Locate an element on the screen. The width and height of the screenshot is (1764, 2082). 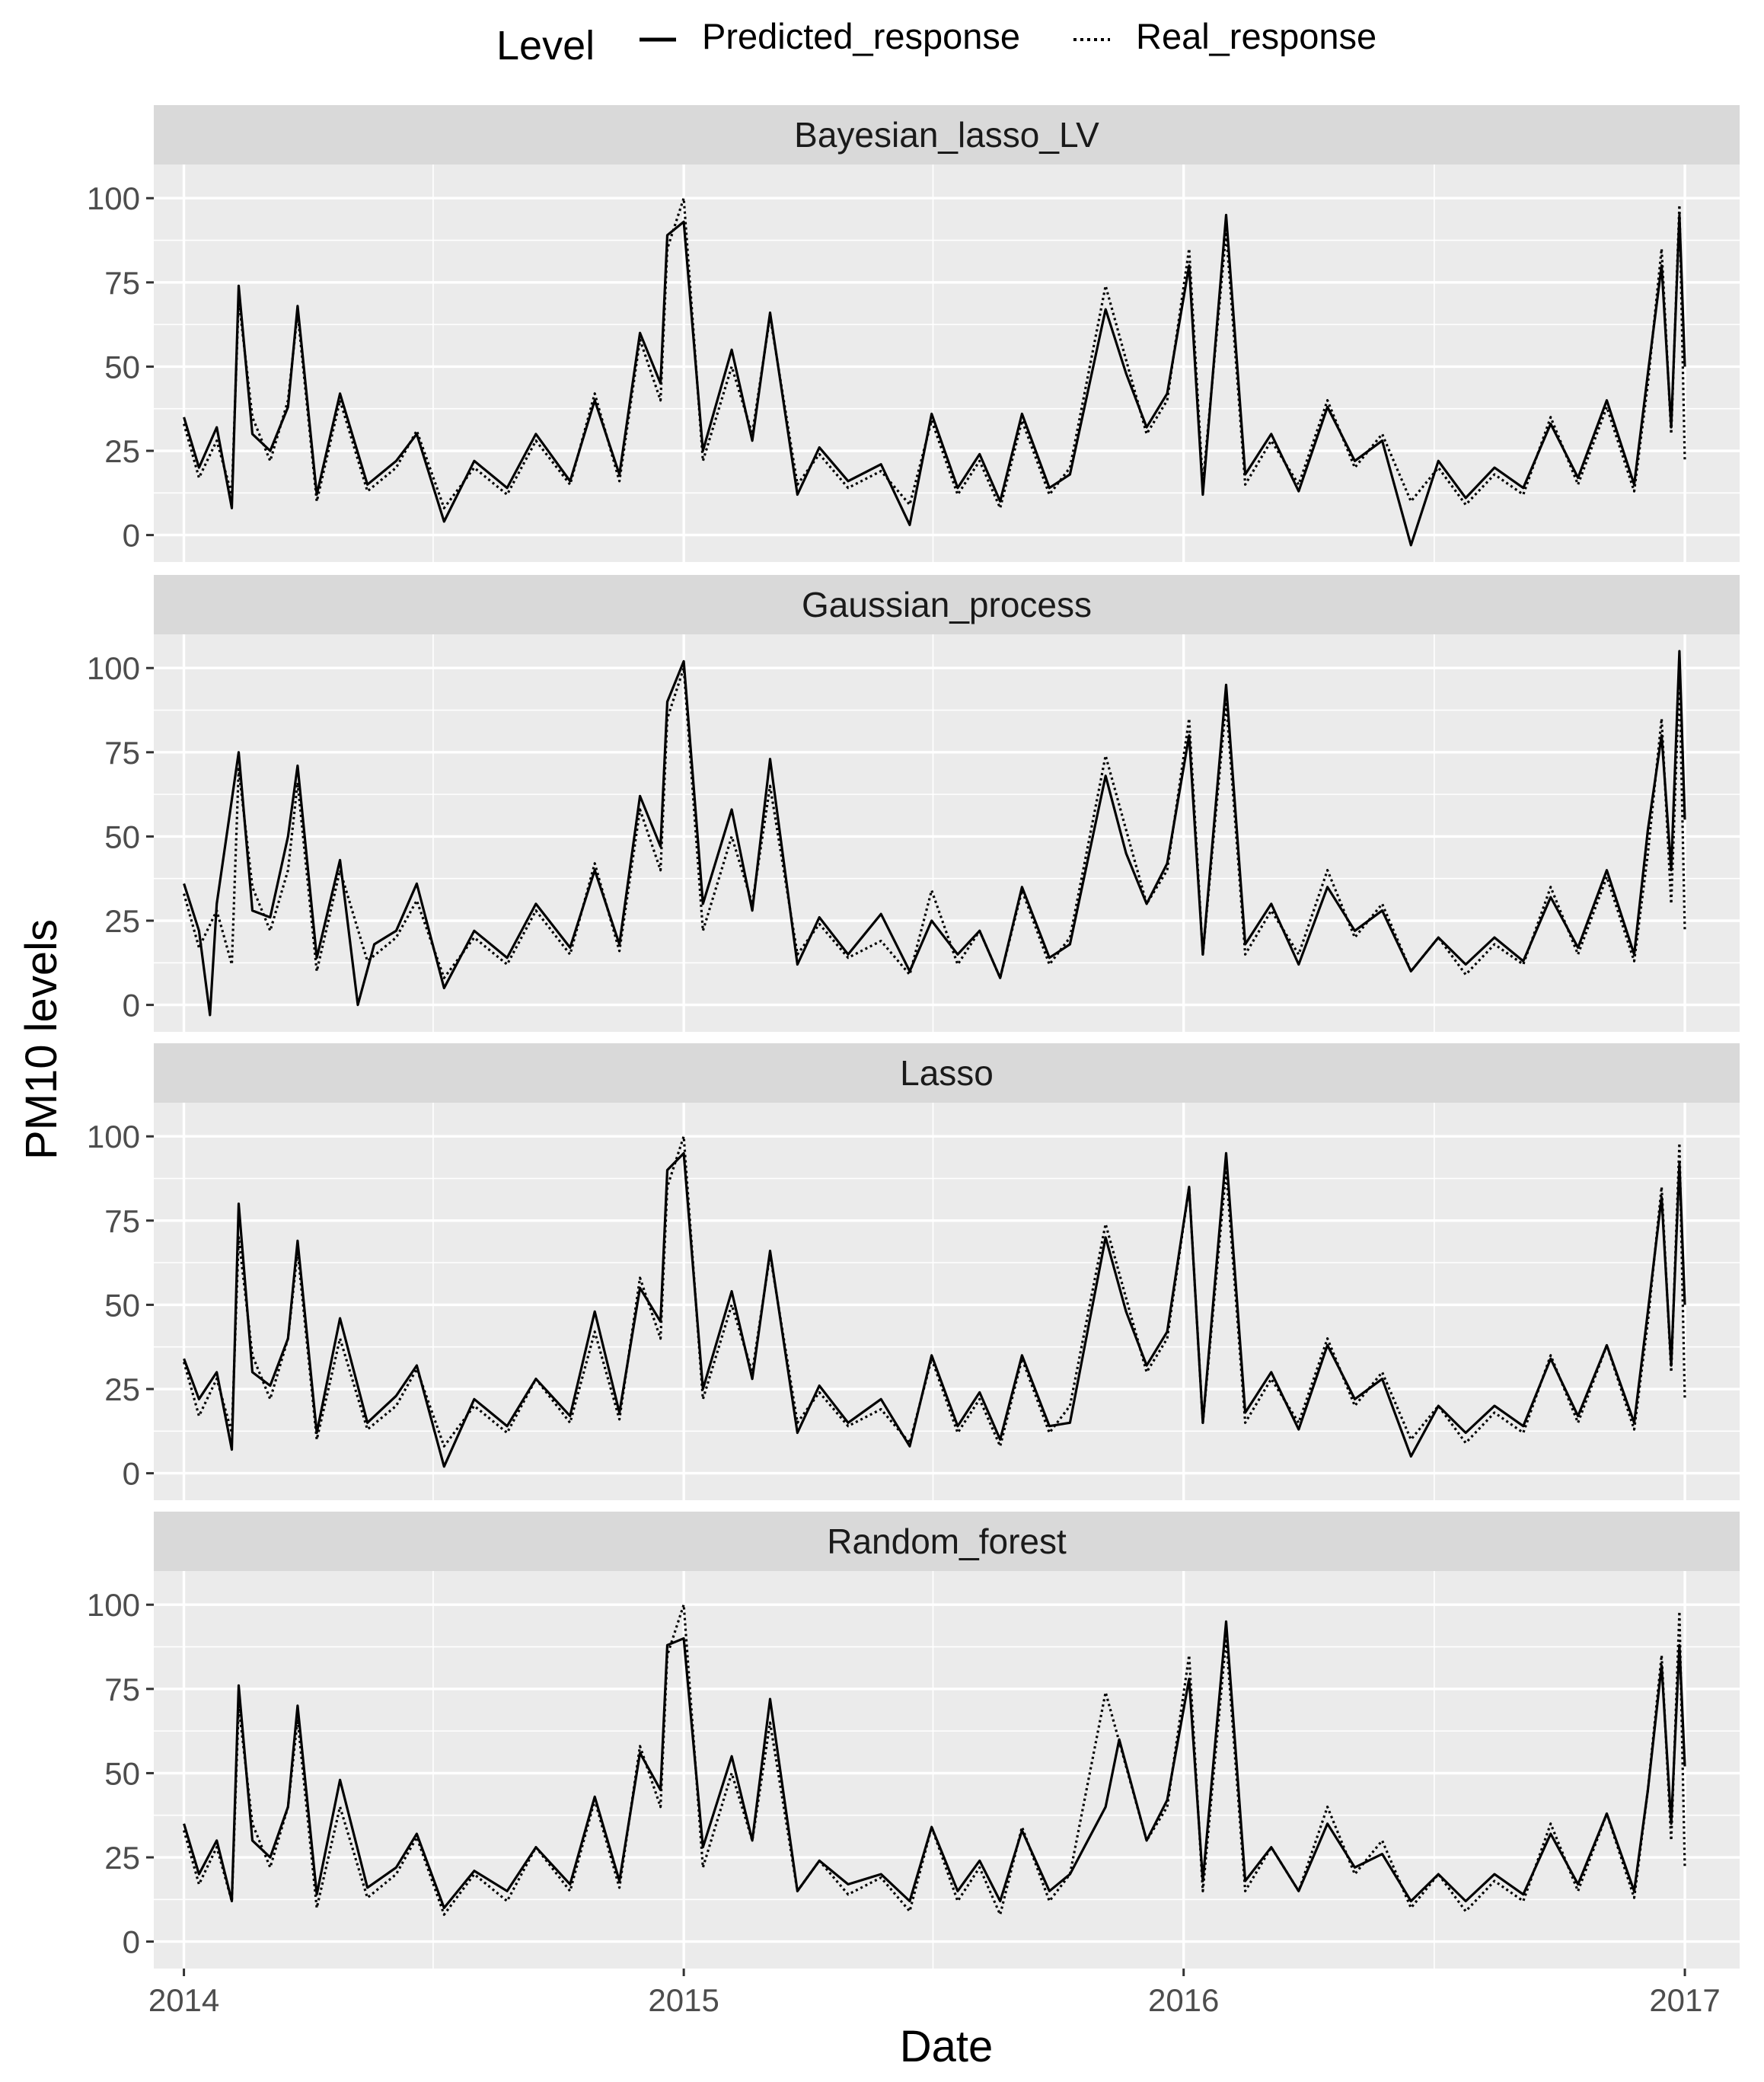
x-tick-label: 2015 is located at coordinates (683, 2000).